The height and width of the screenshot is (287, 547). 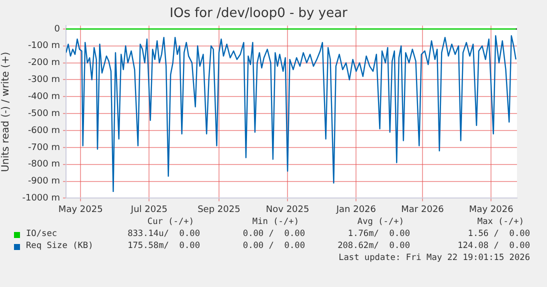 What do you see at coordinates (164, 246) in the screenshot?
I see `text: 175.58m/ 0.00` at bounding box center [164, 246].